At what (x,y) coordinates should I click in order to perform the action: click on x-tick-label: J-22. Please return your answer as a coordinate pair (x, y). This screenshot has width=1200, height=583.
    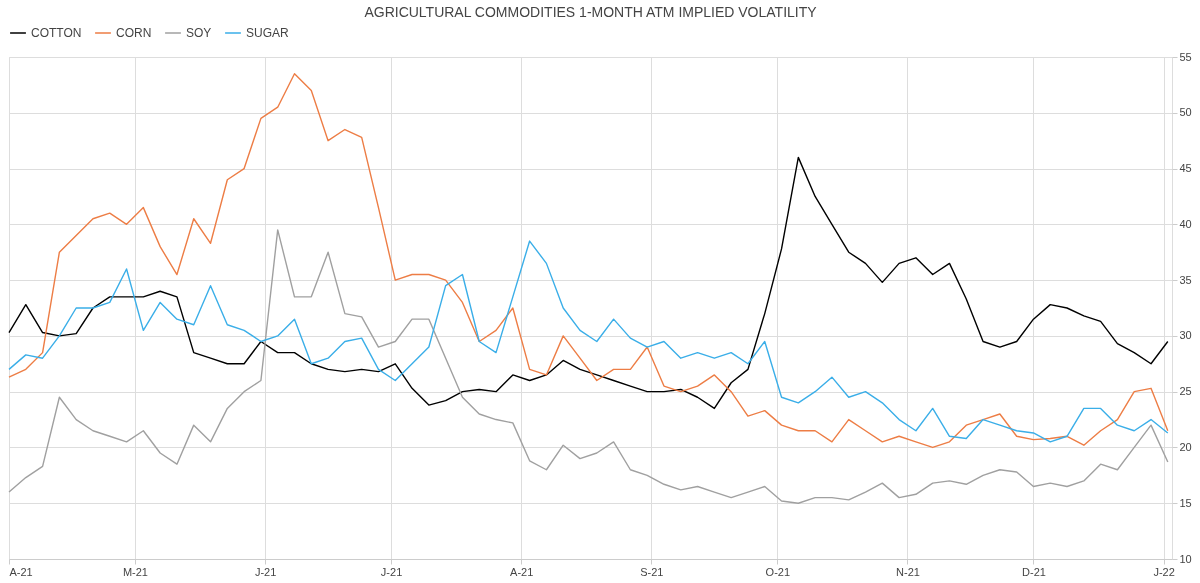
    Looking at the image, I should click on (1164, 571).